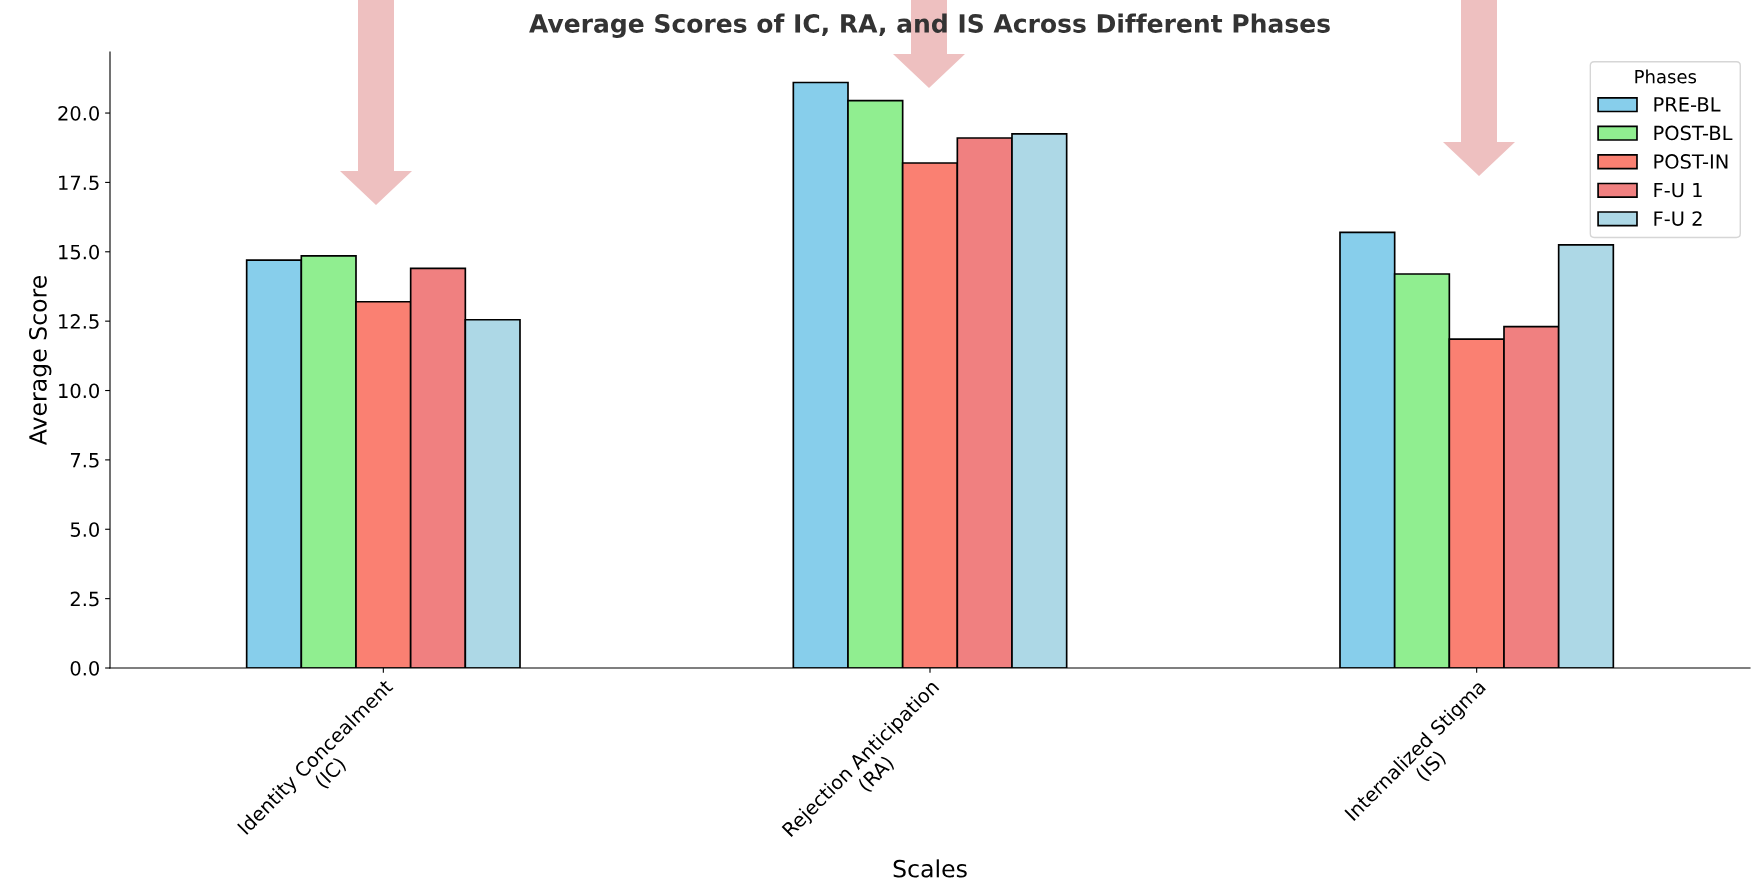 The image size is (1757, 889). What do you see at coordinates (1687, 104) in the screenshot?
I see `legend-label: PRE-BL` at bounding box center [1687, 104].